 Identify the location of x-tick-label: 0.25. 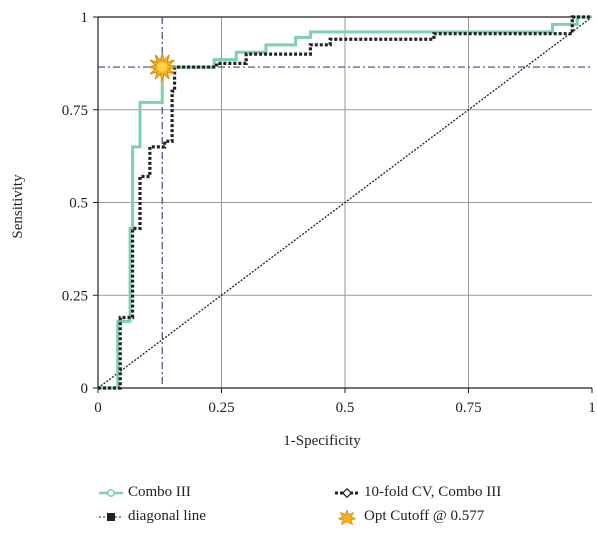
(221, 408).